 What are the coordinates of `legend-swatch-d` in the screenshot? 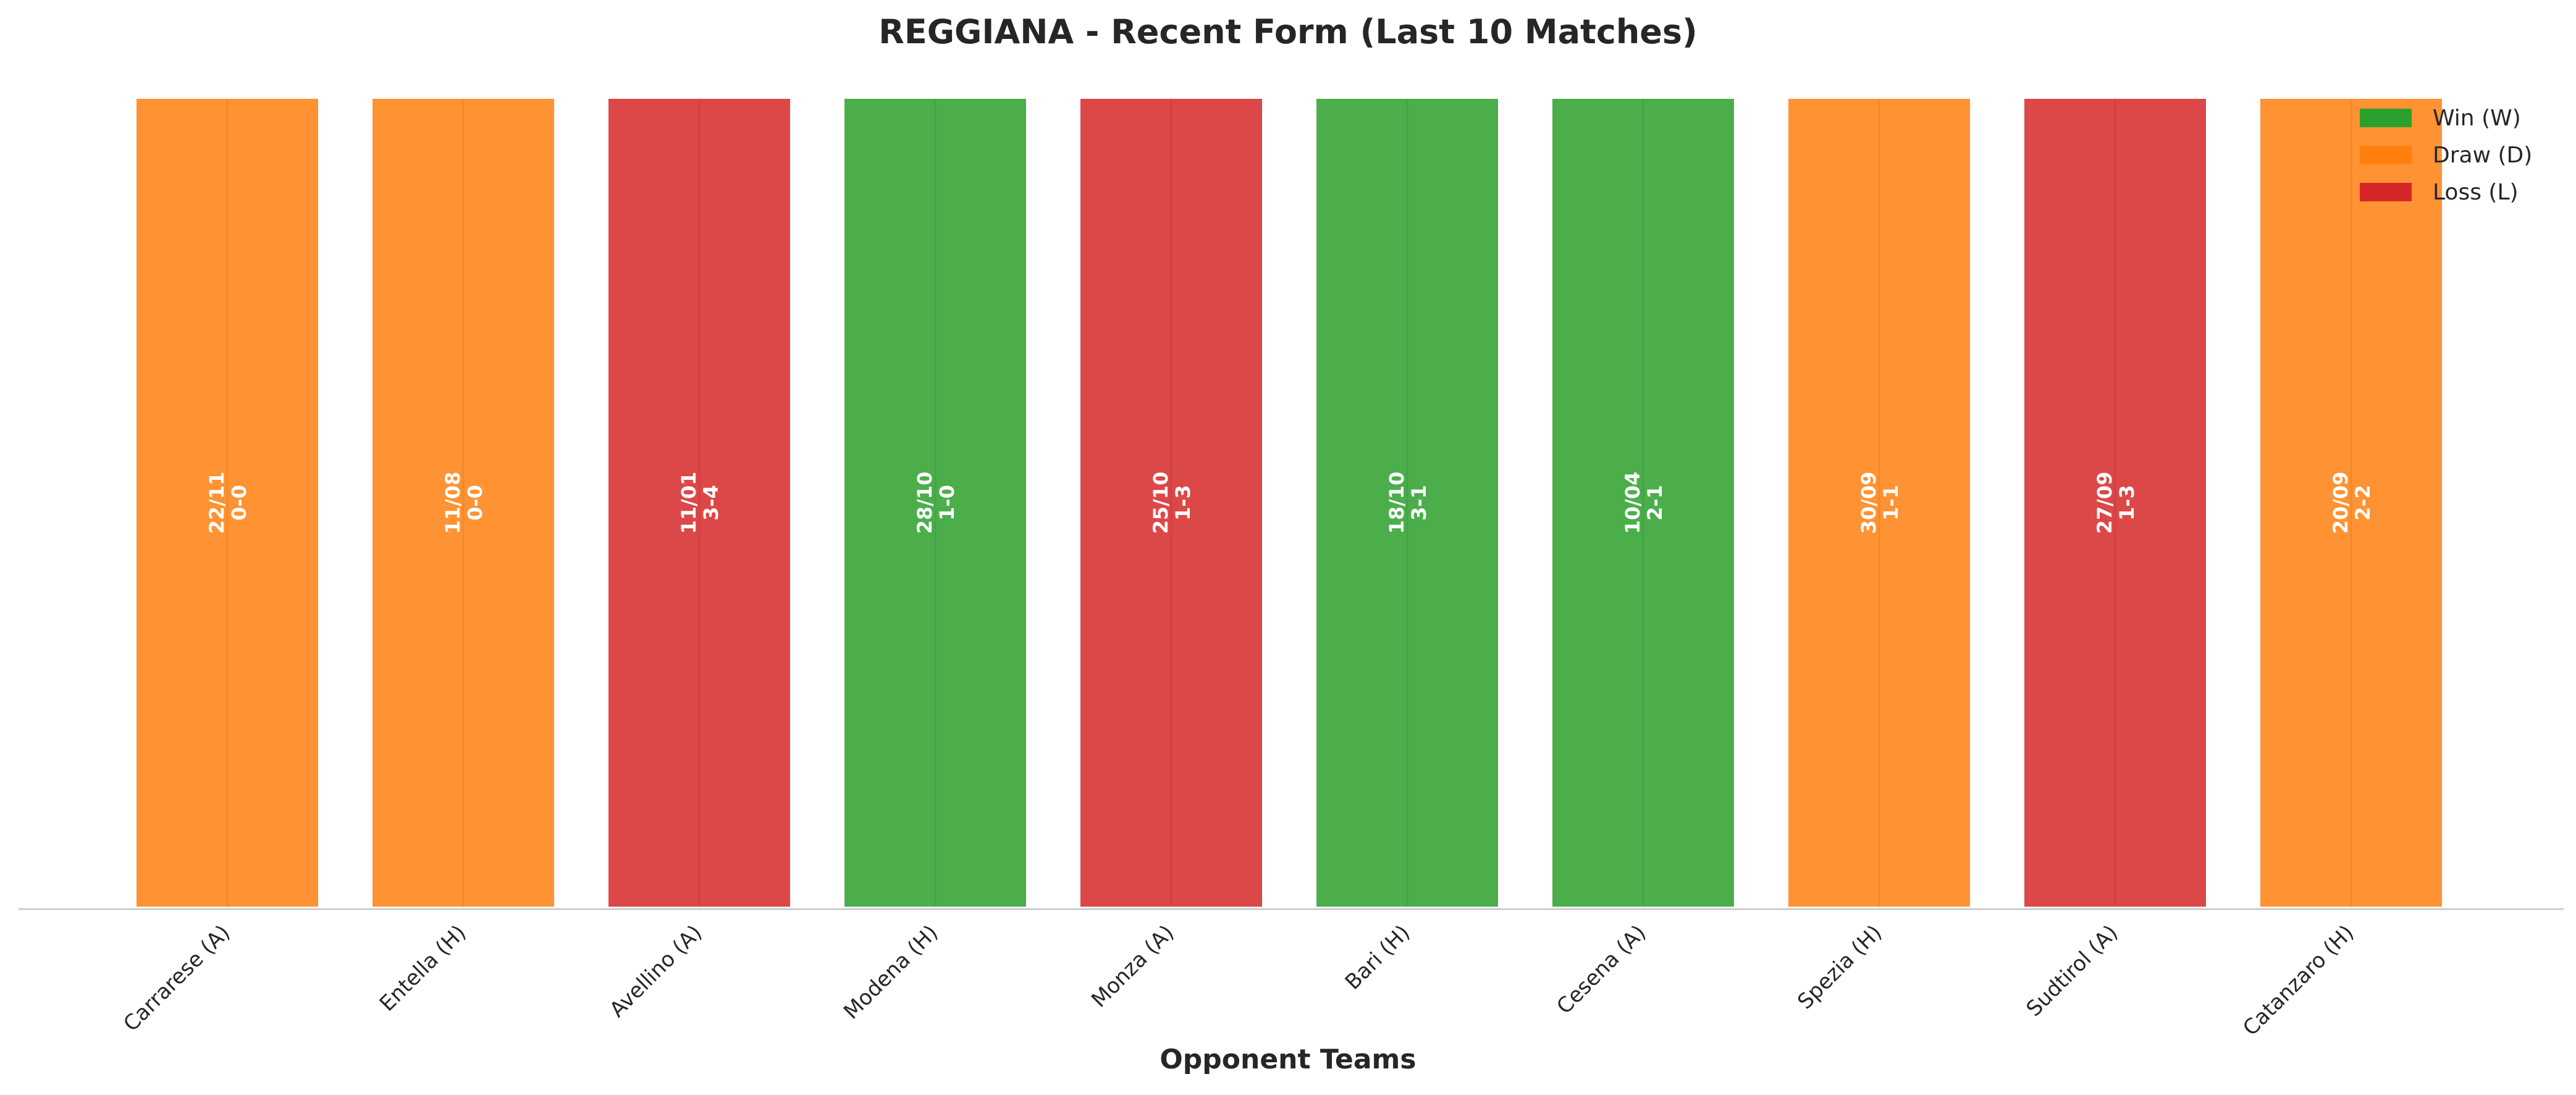 It's located at (2386, 155).